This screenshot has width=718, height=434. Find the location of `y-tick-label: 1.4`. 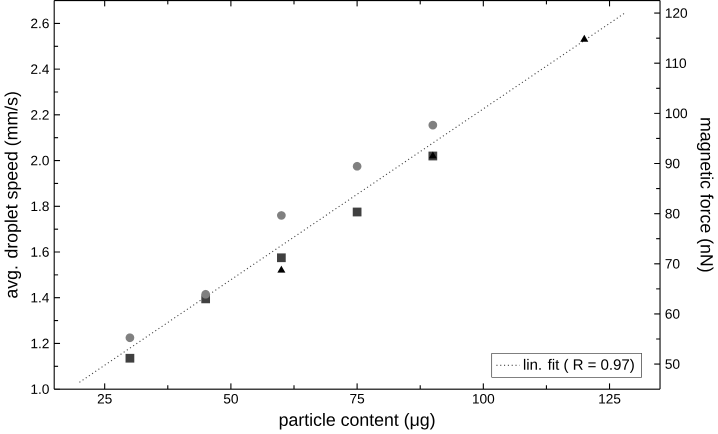

y-tick-label: 1.4 is located at coordinates (40, 297).